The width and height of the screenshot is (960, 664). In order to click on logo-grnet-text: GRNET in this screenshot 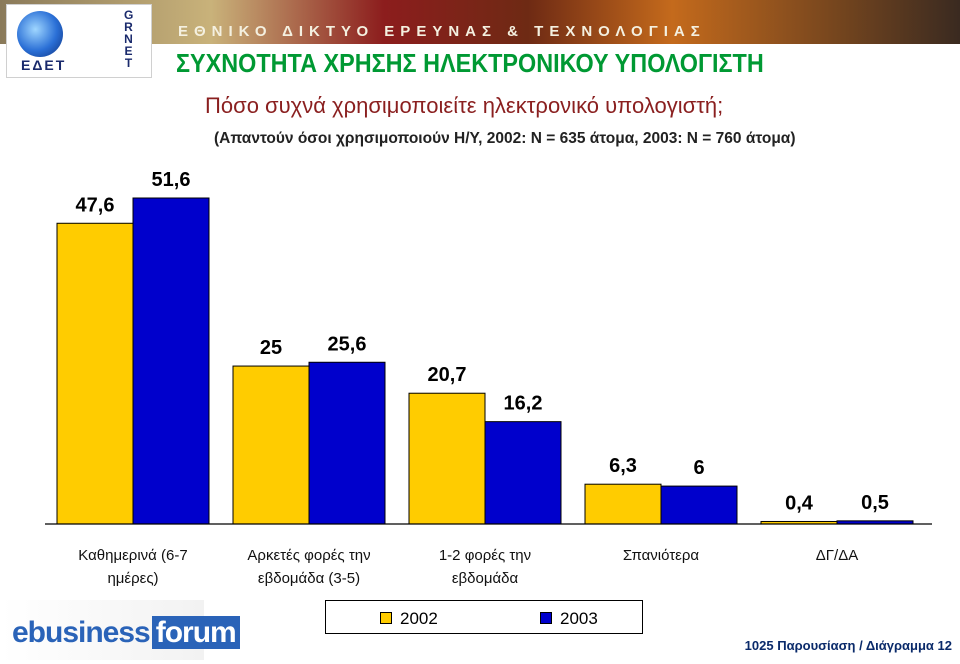, I will do `click(129, 39)`.